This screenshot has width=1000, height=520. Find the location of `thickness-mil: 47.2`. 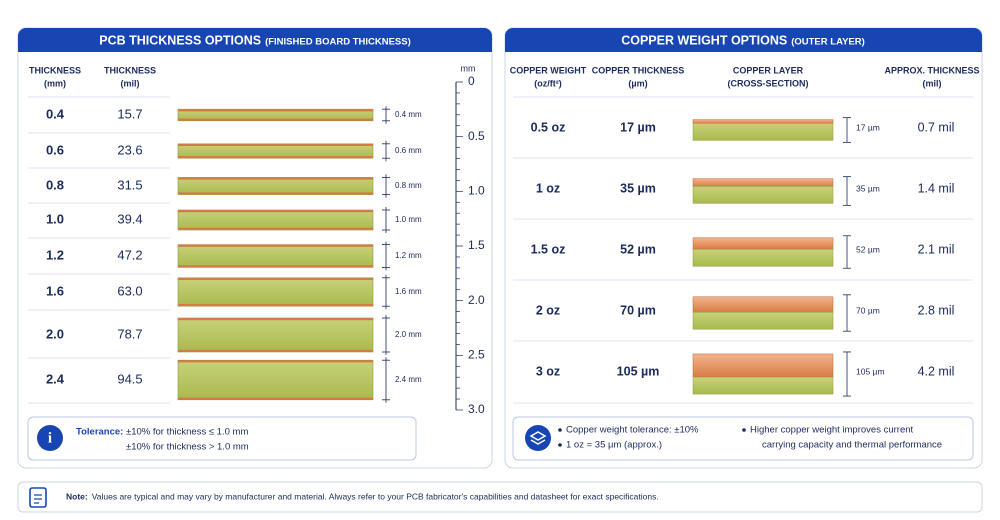

thickness-mil: 47.2 is located at coordinates (129, 254).